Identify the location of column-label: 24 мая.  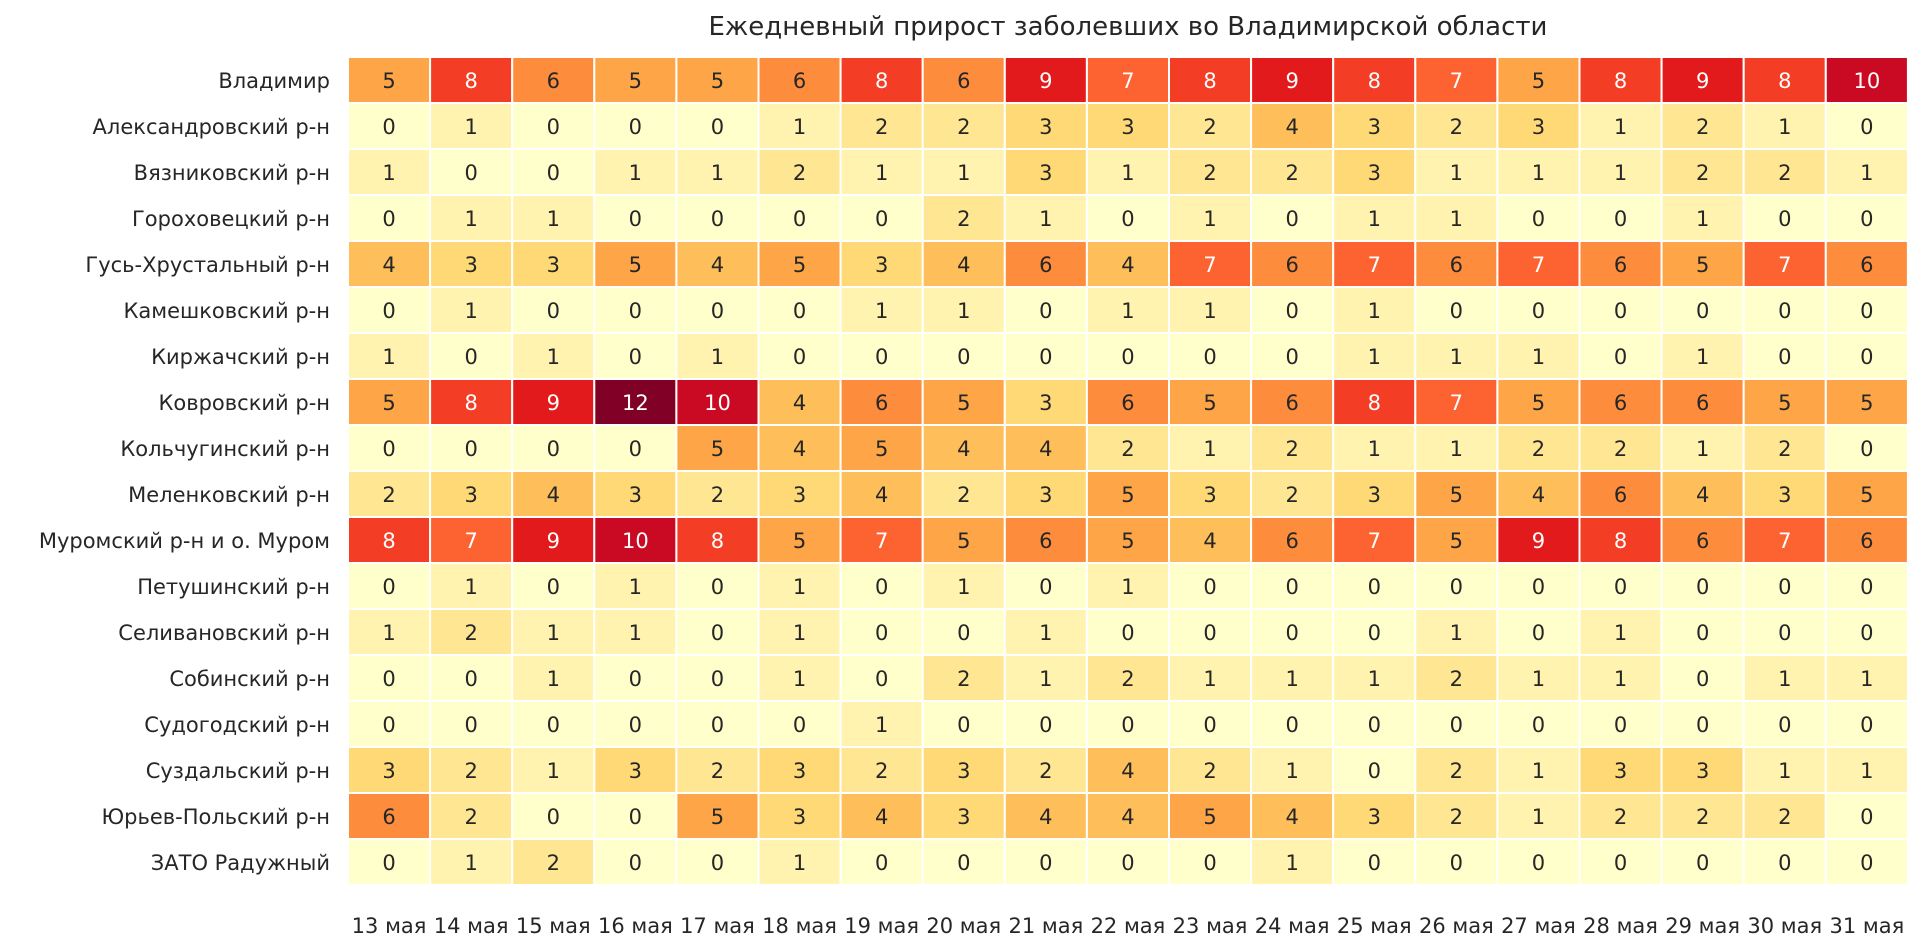
(1292, 926).